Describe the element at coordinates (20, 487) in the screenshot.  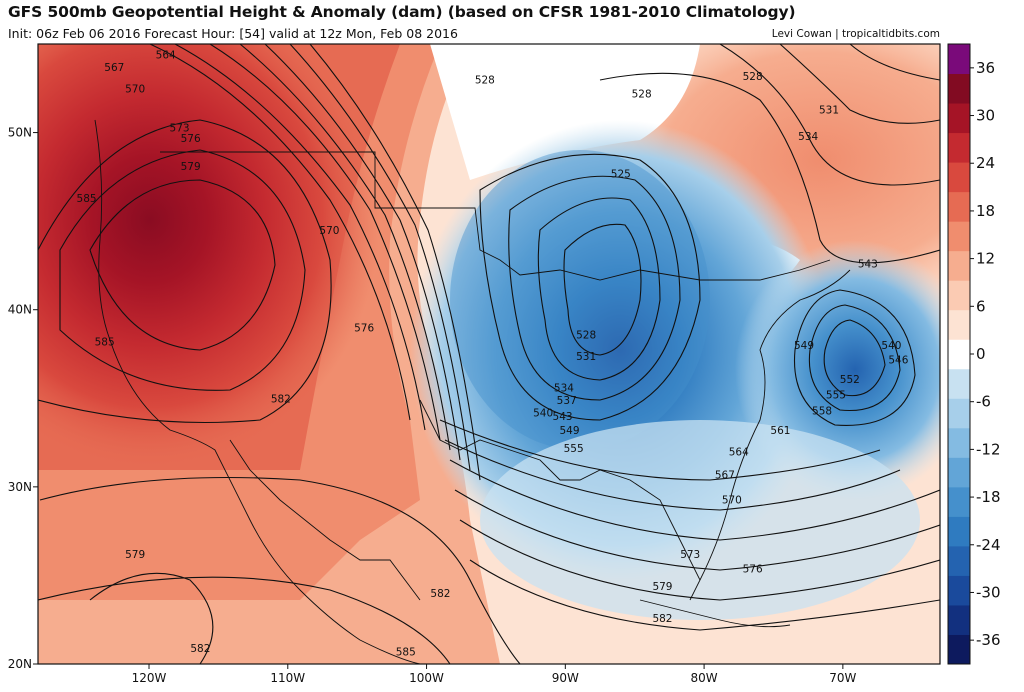
I see `lat-tick-label: 30N` at that location.